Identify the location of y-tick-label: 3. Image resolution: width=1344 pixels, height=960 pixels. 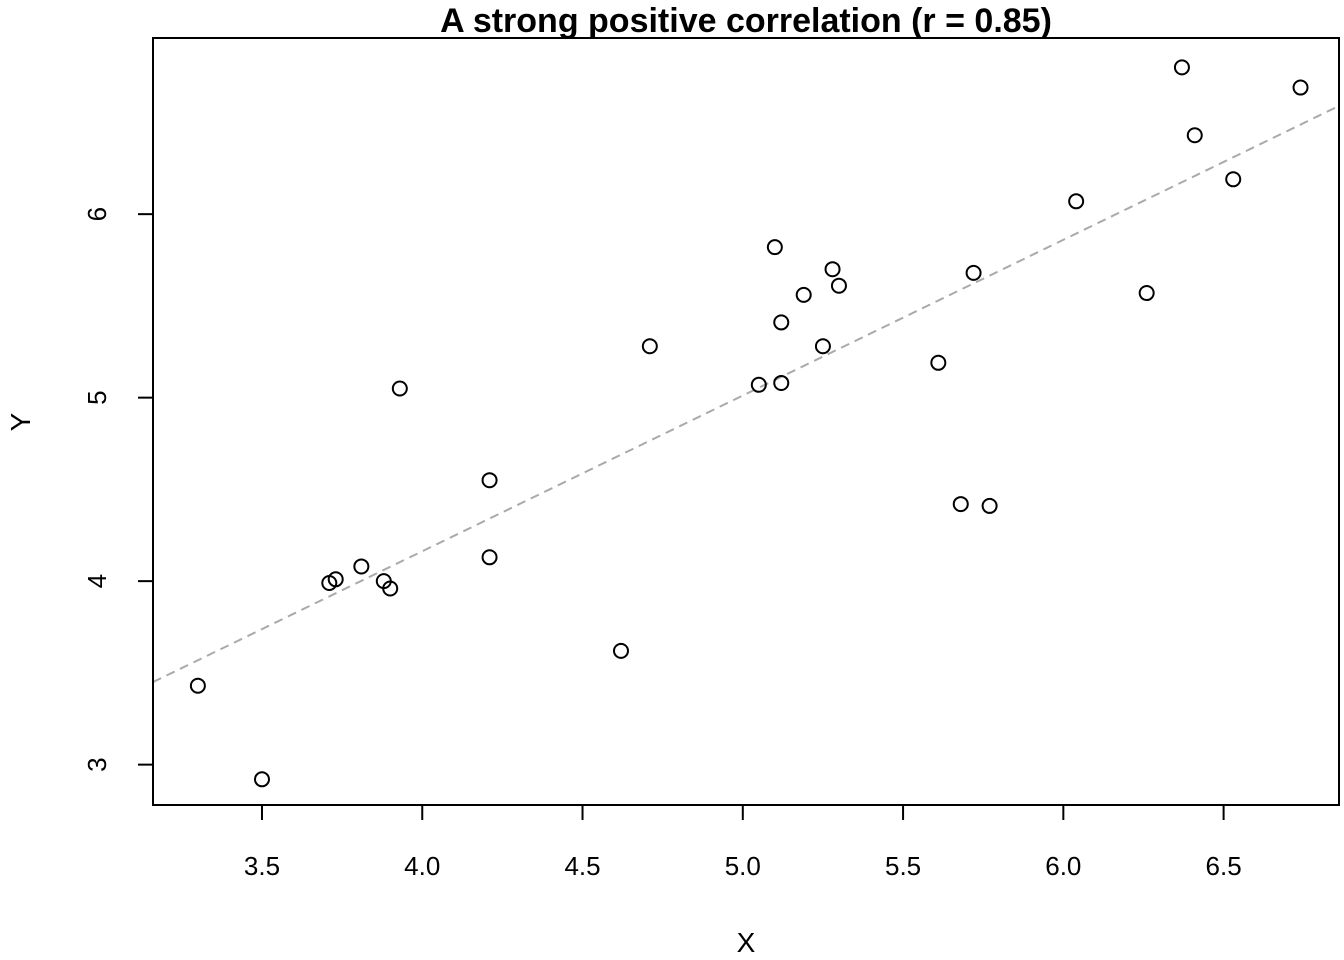
(97, 764).